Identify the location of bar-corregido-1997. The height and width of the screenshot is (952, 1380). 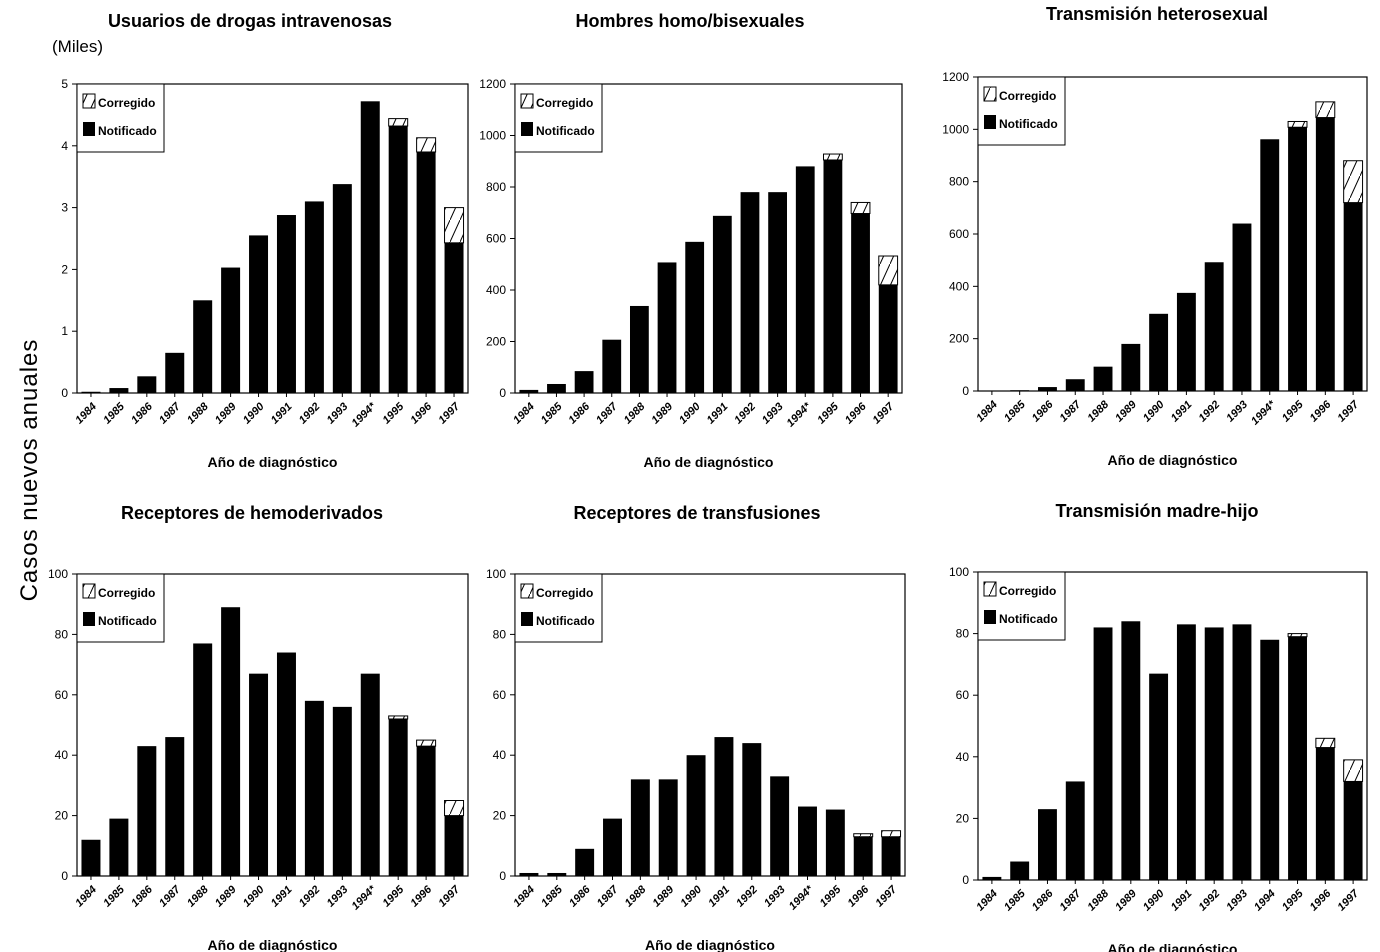
(454, 808).